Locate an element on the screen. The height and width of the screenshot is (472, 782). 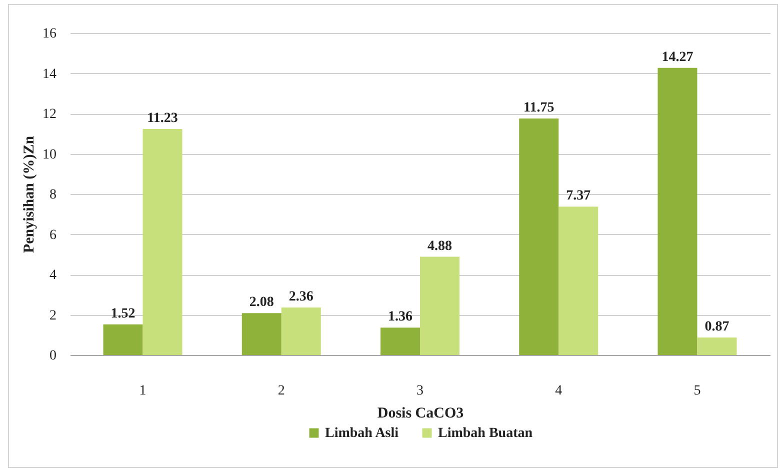
x-tick-label: 3 is located at coordinates (420, 391).